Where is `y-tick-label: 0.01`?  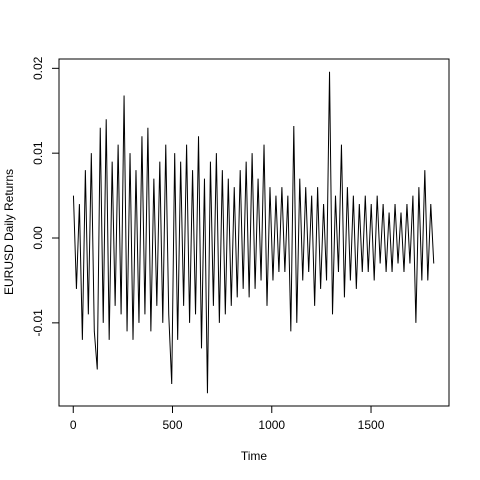
y-tick-label: 0.01 is located at coordinates (38, 153).